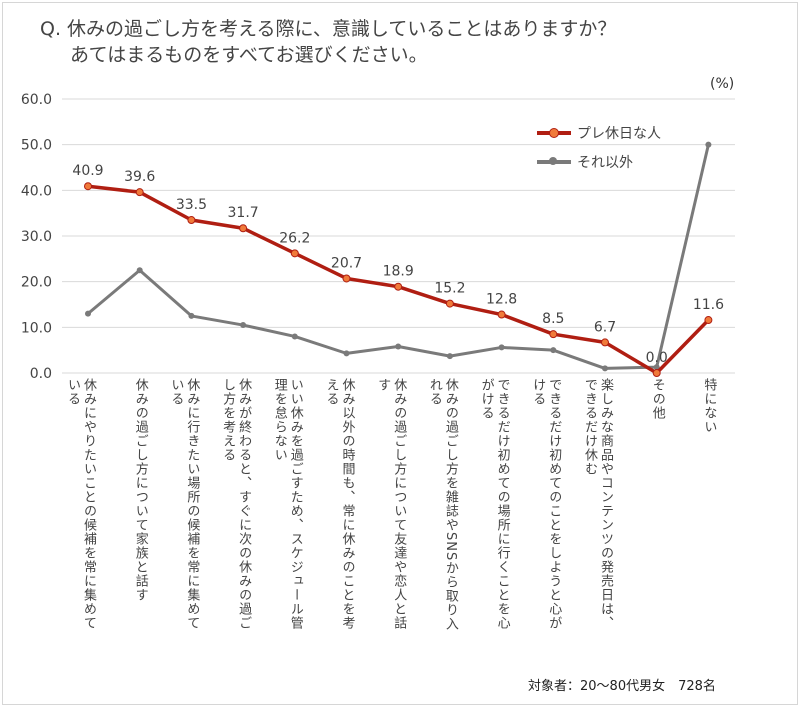  What do you see at coordinates (346, 263) in the screenshot?
I see `data-label: 20.7` at bounding box center [346, 263].